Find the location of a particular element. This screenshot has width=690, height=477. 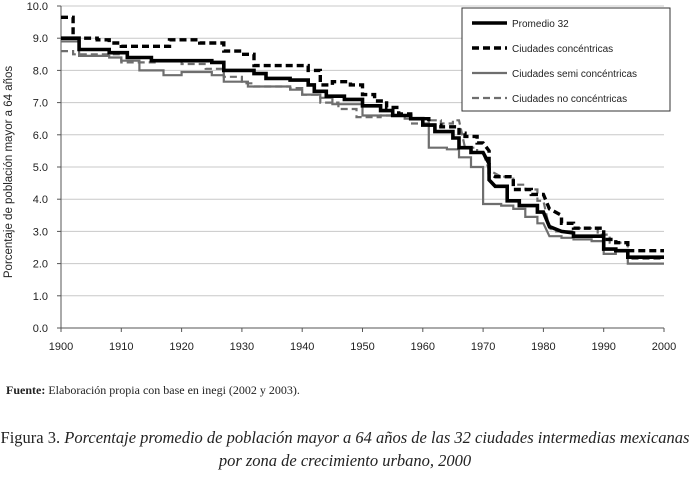

x-tick-label: 1960 is located at coordinates (423, 347).